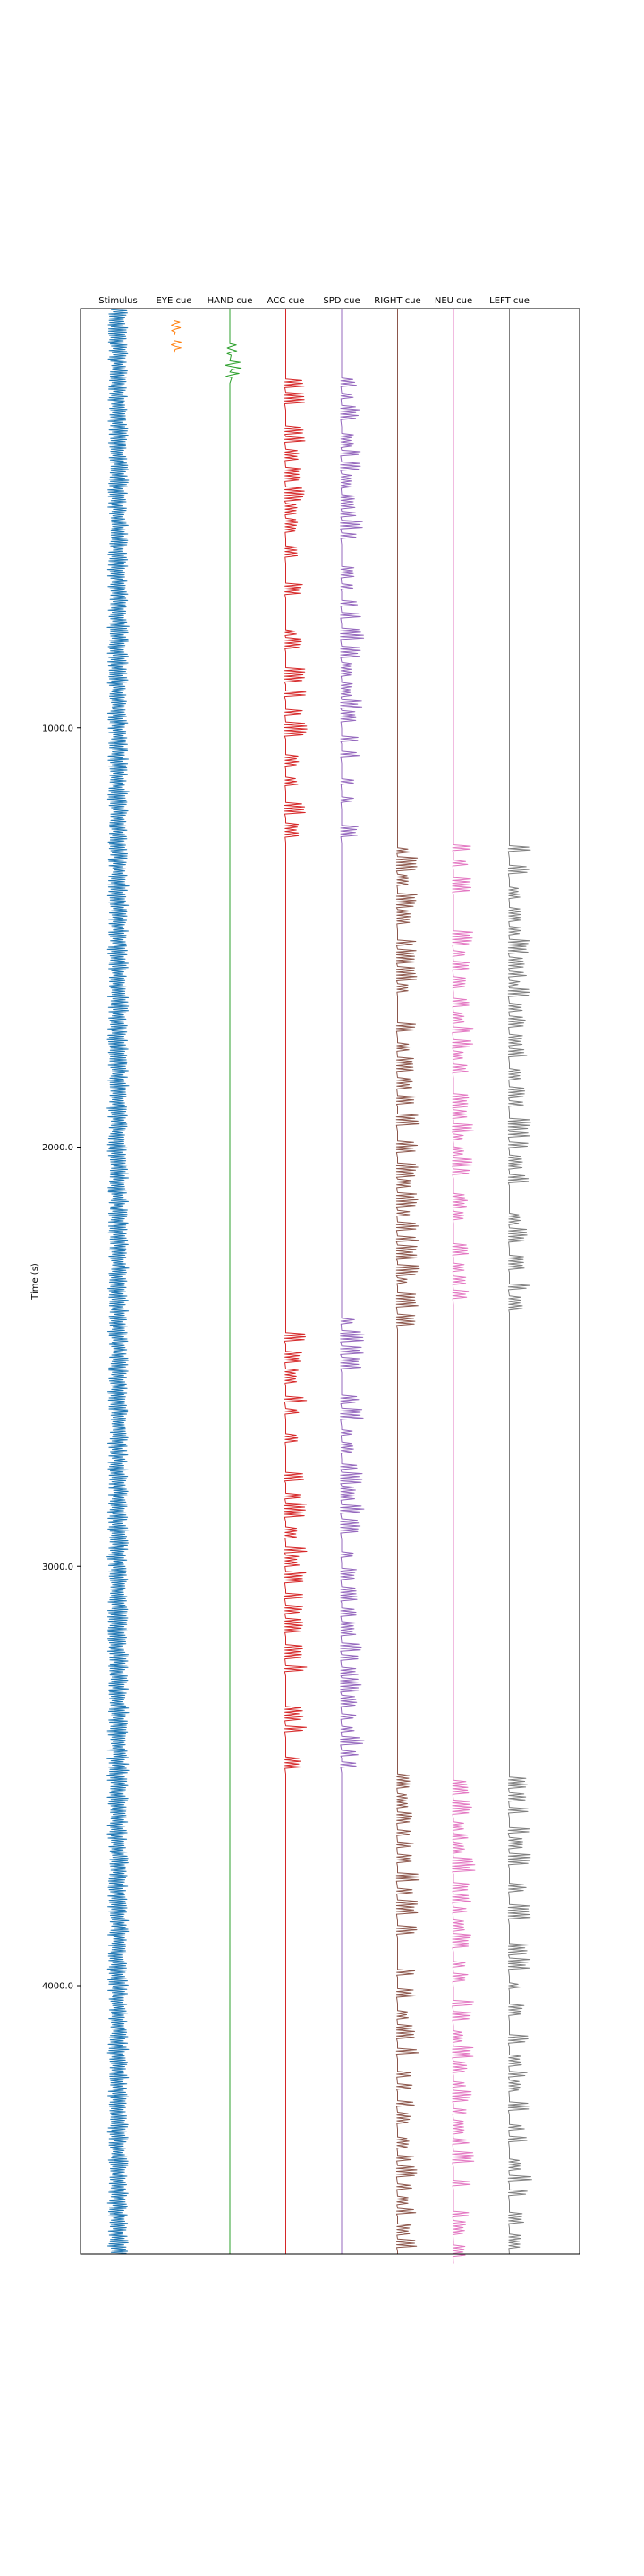 The width and height of the screenshot is (644, 2576). Describe the element at coordinates (57, 1567) in the screenshot. I see `y-tick-label: 3000.0` at that location.